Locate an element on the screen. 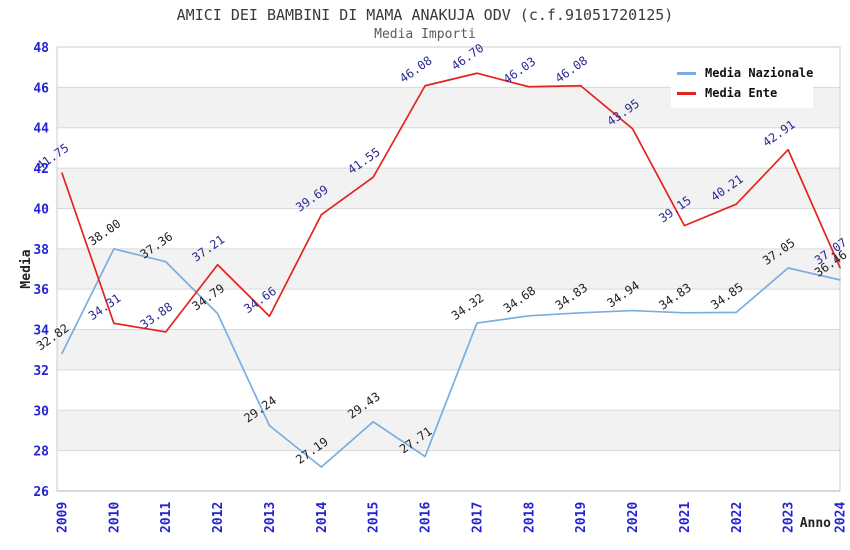 This screenshot has height=550, width=850. legend-item: Media Ente is located at coordinates (745, 93).